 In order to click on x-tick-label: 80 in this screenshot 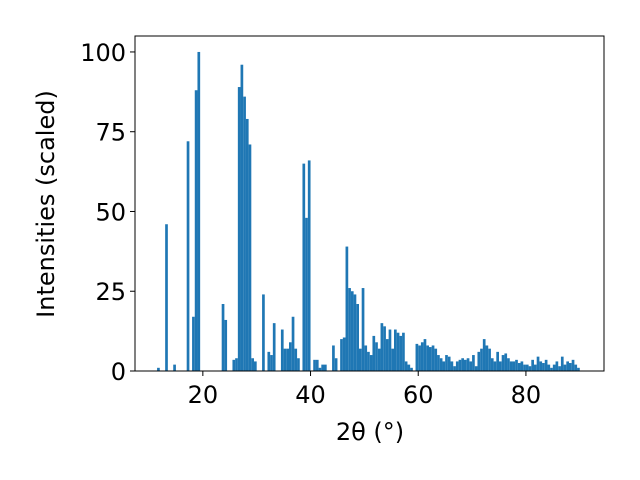, I will do `click(526, 395)`.